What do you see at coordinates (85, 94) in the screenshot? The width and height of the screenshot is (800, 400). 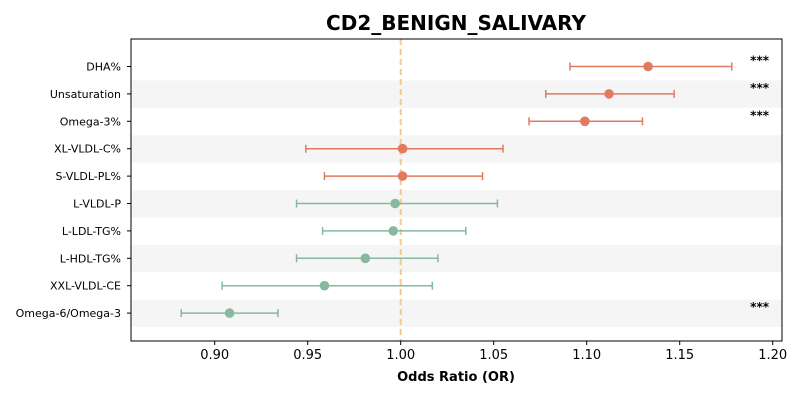 I see `y-tick-label: Unsaturation` at bounding box center [85, 94].